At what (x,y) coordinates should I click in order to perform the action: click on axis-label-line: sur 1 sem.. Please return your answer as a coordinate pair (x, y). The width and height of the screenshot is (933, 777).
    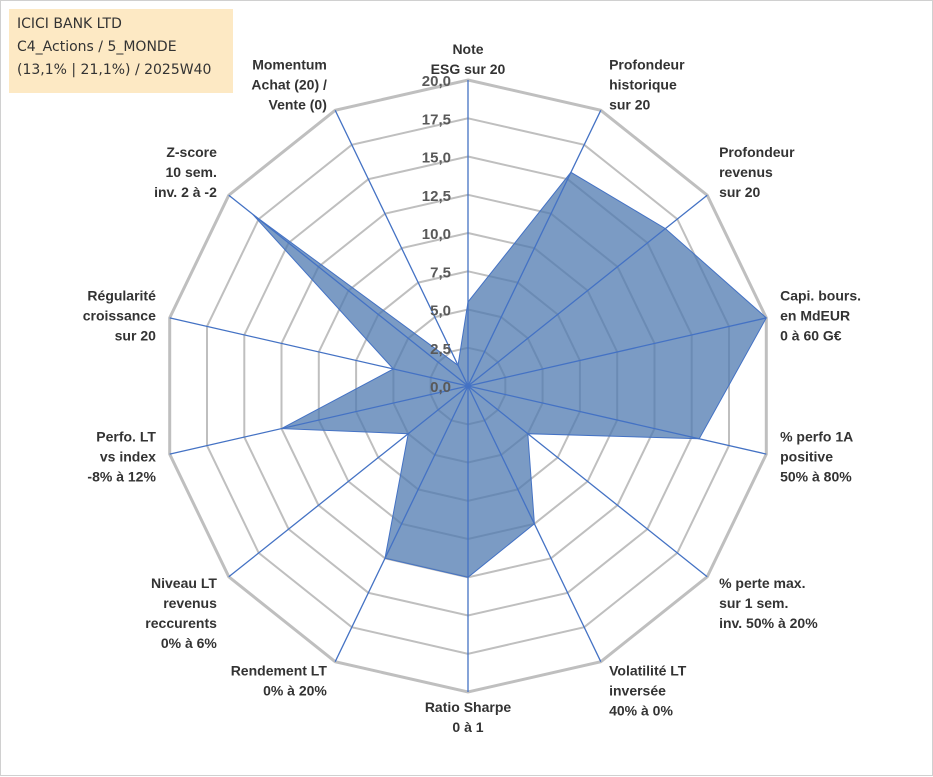
    Looking at the image, I should click on (753, 603).